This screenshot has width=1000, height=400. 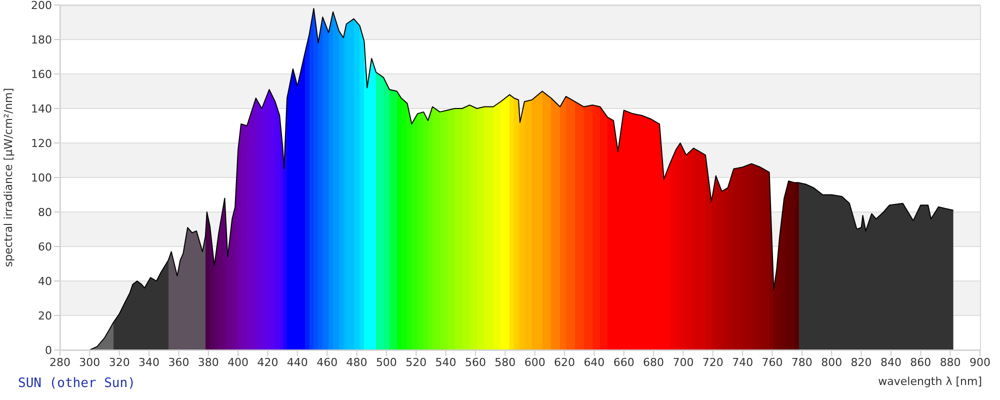 I want to click on y-tick-label: 140, so click(x=41, y=109).